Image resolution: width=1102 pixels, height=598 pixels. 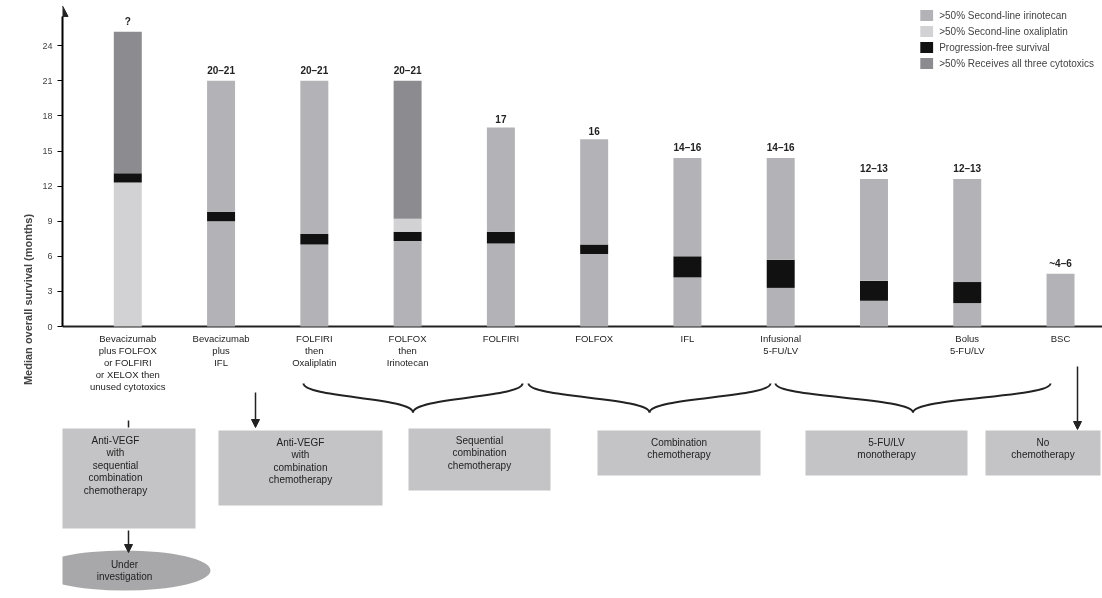 What do you see at coordinates (1016, 63) in the screenshot?
I see `legend-label: >50% Receives all three cytotoxics` at bounding box center [1016, 63].